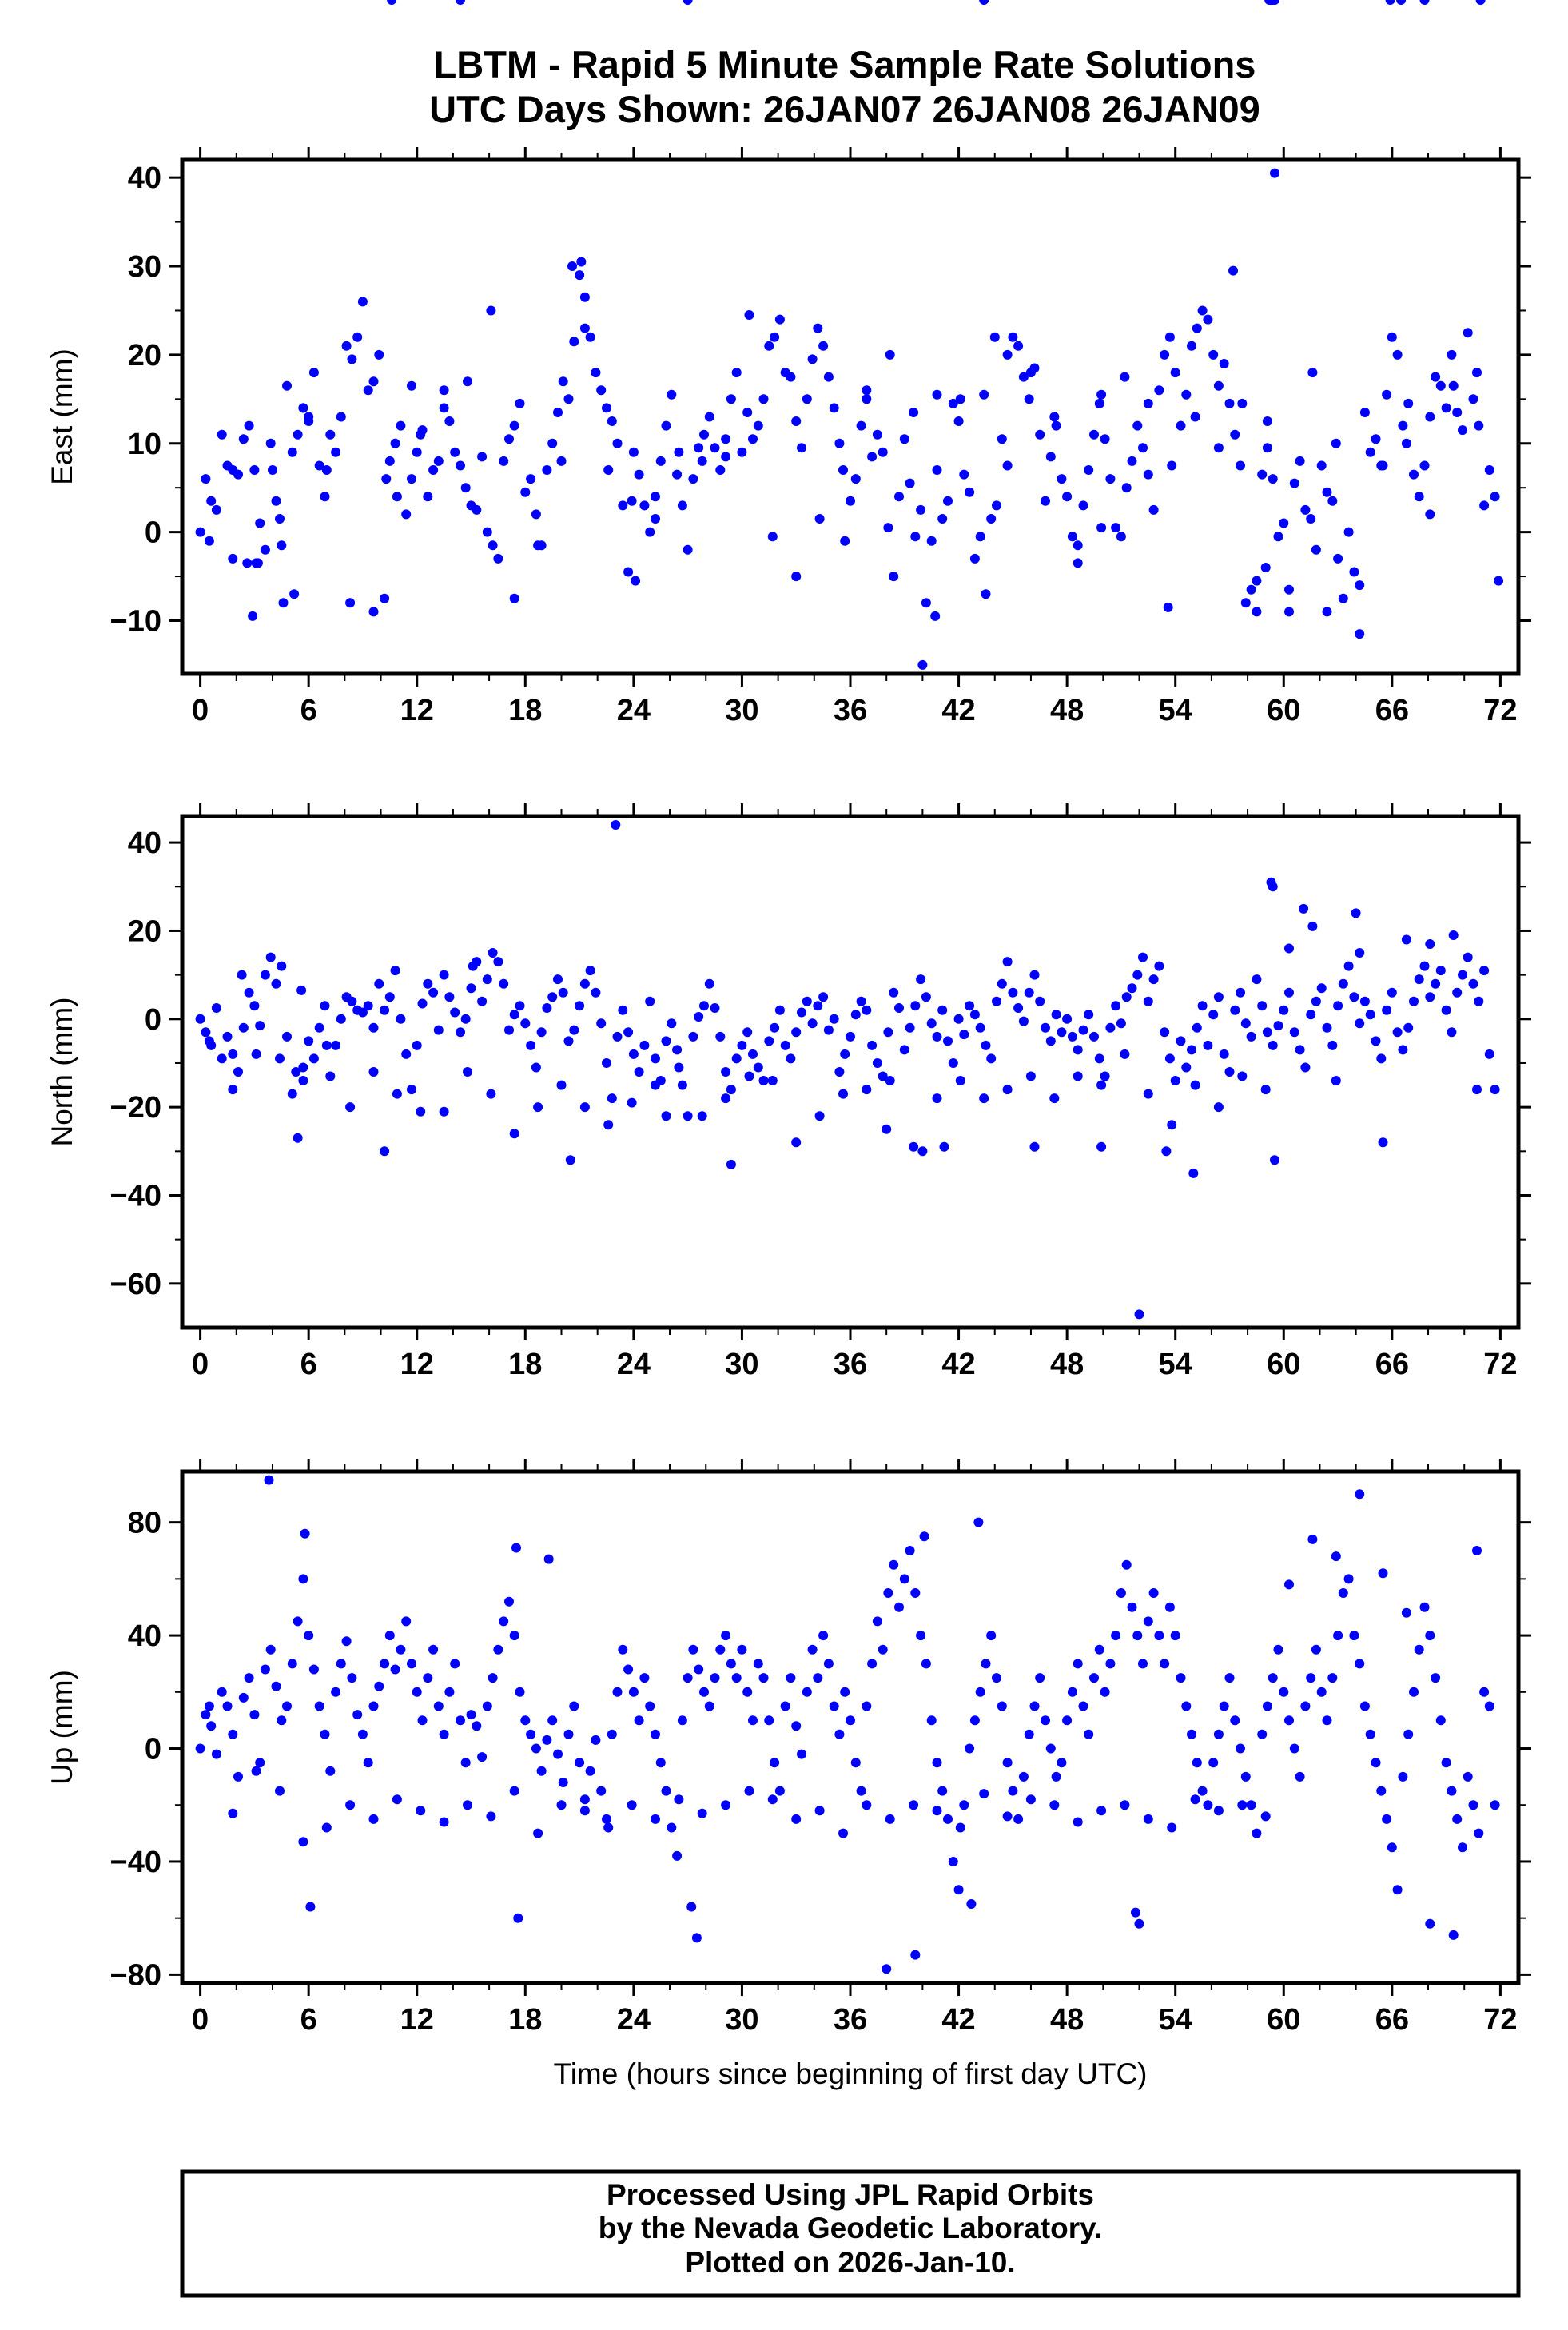 This screenshot has height=2330, width=1568. Describe the element at coordinates (144, 843) in the screenshot. I see `north-y-tick-label: 40` at that location.